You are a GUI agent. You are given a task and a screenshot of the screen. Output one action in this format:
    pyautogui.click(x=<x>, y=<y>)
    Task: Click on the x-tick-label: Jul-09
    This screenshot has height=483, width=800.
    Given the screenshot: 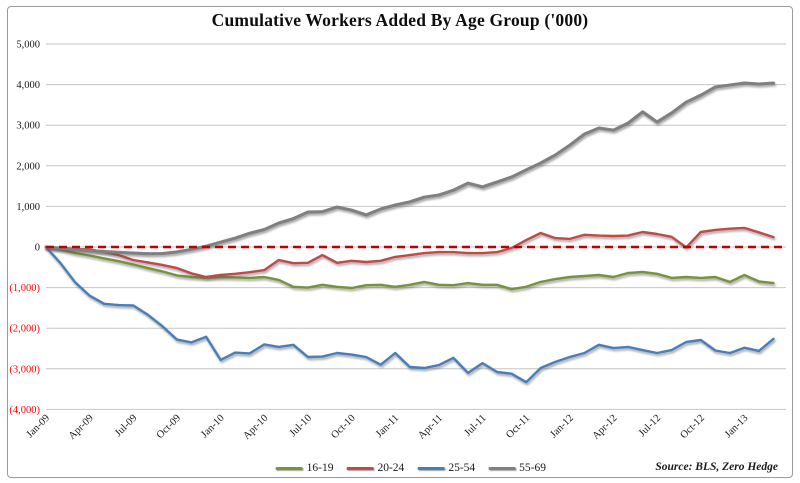 What is the action you would take?
    pyautogui.click(x=126, y=426)
    